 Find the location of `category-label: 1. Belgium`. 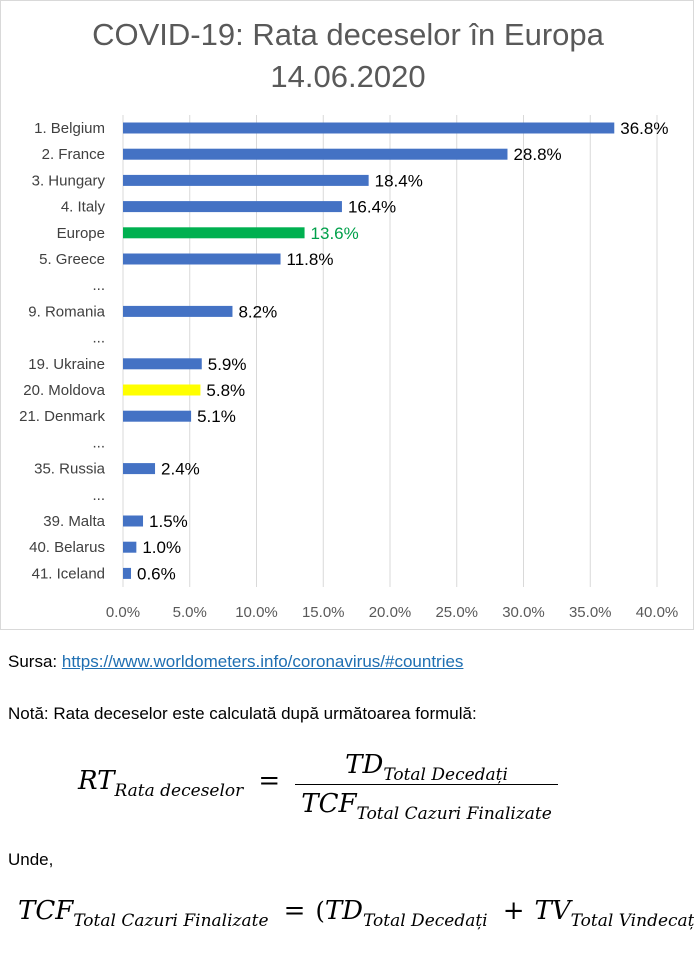

category-label: 1. Belgium is located at coordinates (69, 128).